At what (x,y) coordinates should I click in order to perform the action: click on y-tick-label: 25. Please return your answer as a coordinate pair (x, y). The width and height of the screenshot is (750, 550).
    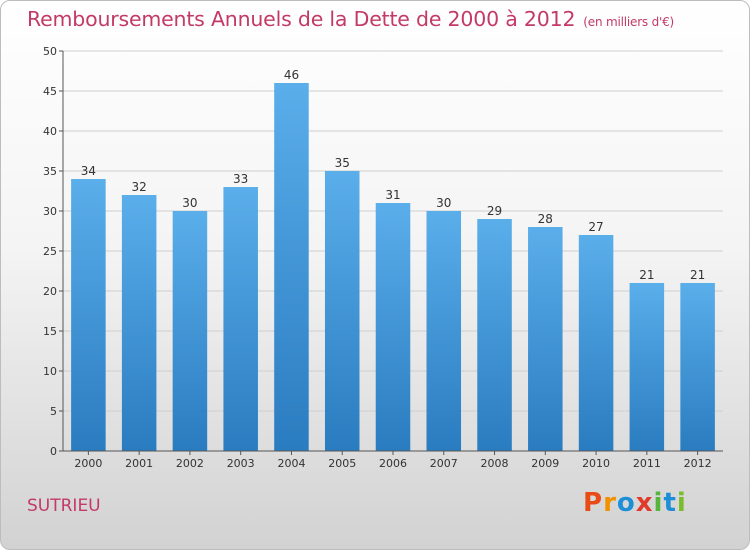
    Looking at the image, I should click on (50, 251).